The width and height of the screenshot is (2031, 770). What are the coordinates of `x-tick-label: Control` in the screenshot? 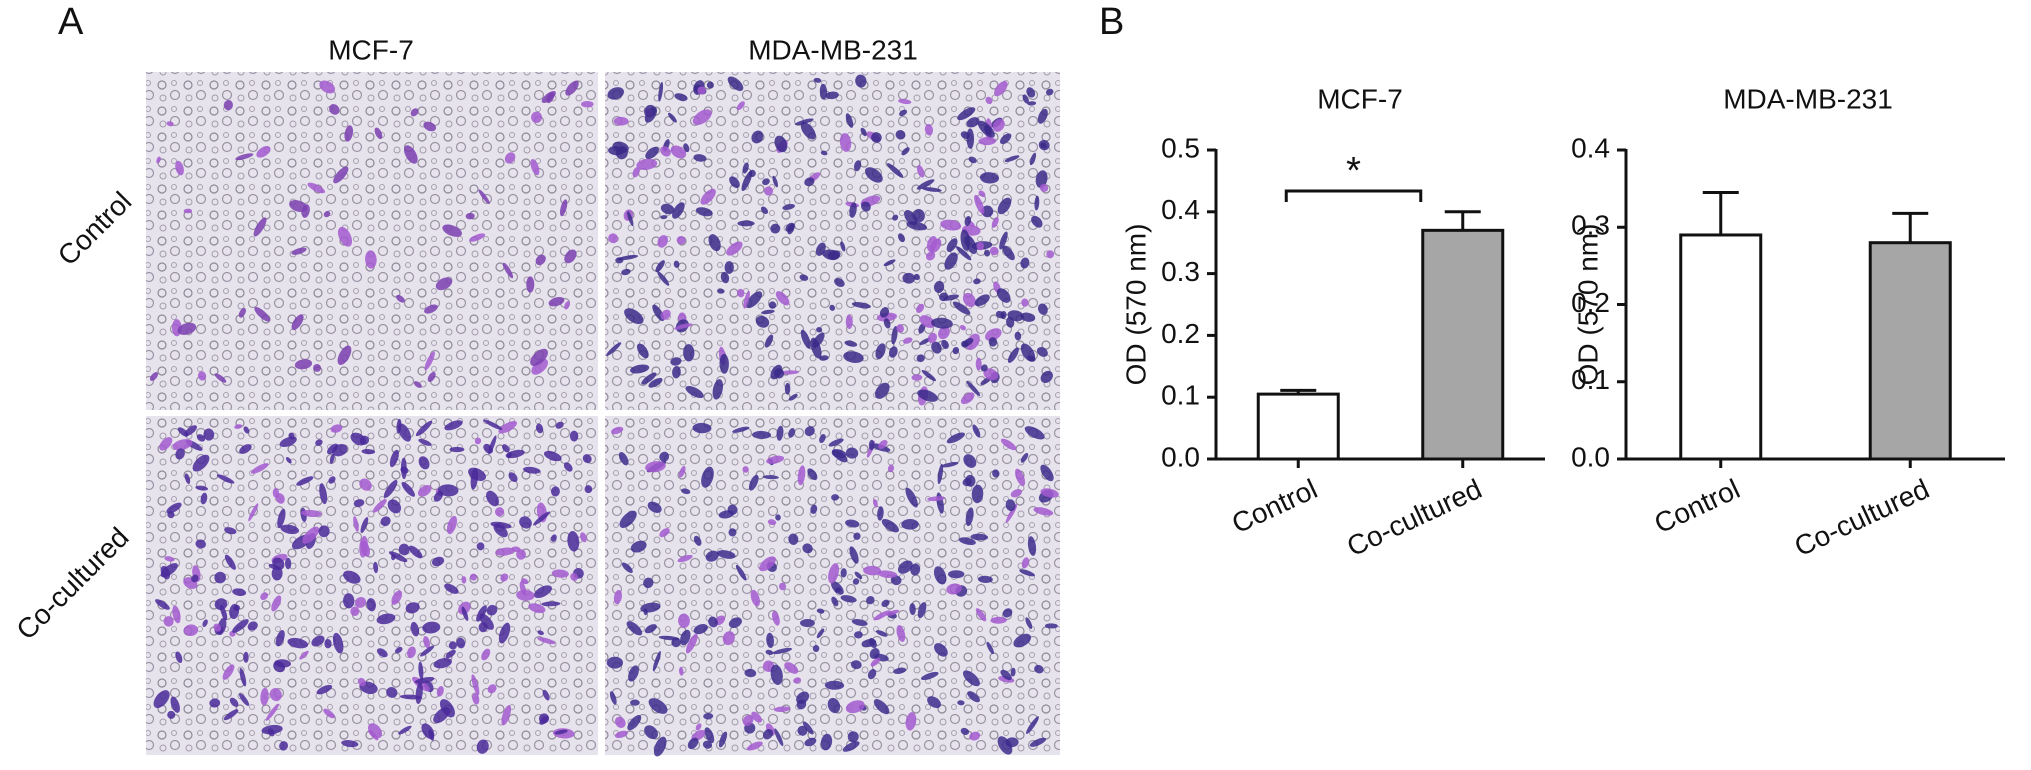 It's located at (1274, 506).